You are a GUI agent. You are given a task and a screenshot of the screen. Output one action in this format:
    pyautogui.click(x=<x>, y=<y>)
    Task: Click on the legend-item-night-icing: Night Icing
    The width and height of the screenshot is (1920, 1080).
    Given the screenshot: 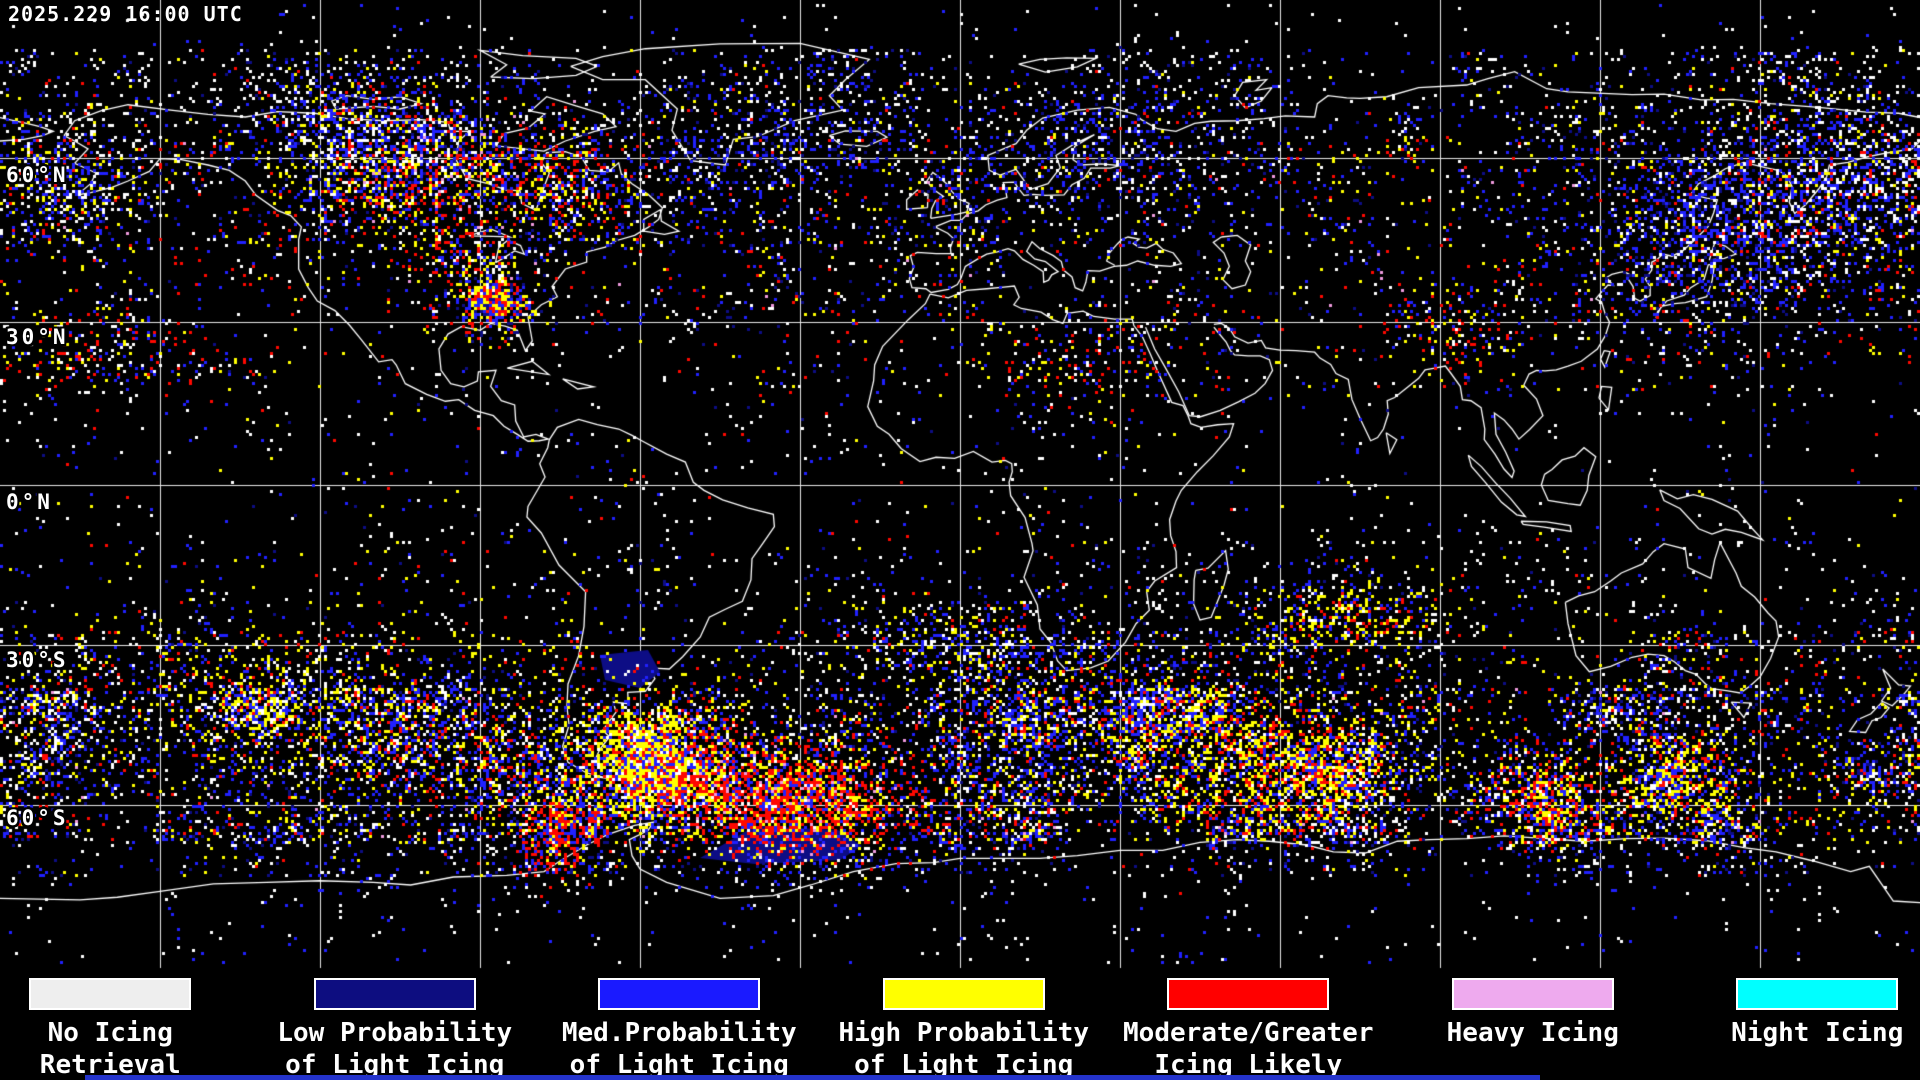 What is the action you would take?
    pyautogui.click(x=1797, y=1029)
    